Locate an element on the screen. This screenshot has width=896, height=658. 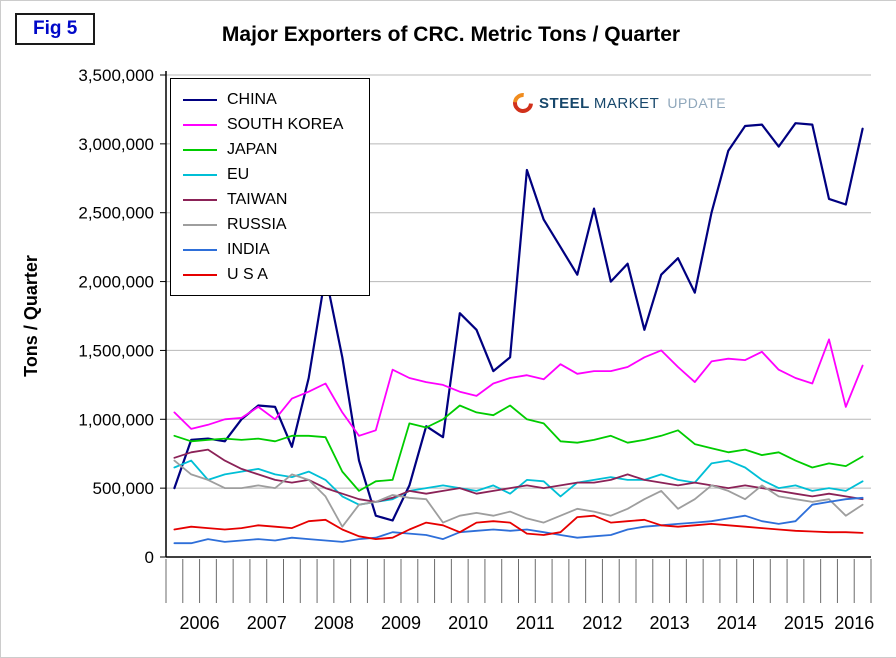
legend-label: U S A is located at coordinates (247, 274).